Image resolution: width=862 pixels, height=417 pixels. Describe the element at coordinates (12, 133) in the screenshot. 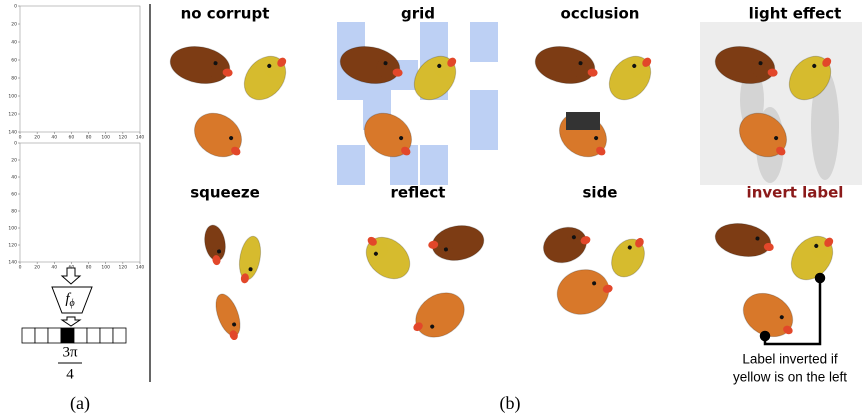

I see `y-tick-label: 140` at that location.